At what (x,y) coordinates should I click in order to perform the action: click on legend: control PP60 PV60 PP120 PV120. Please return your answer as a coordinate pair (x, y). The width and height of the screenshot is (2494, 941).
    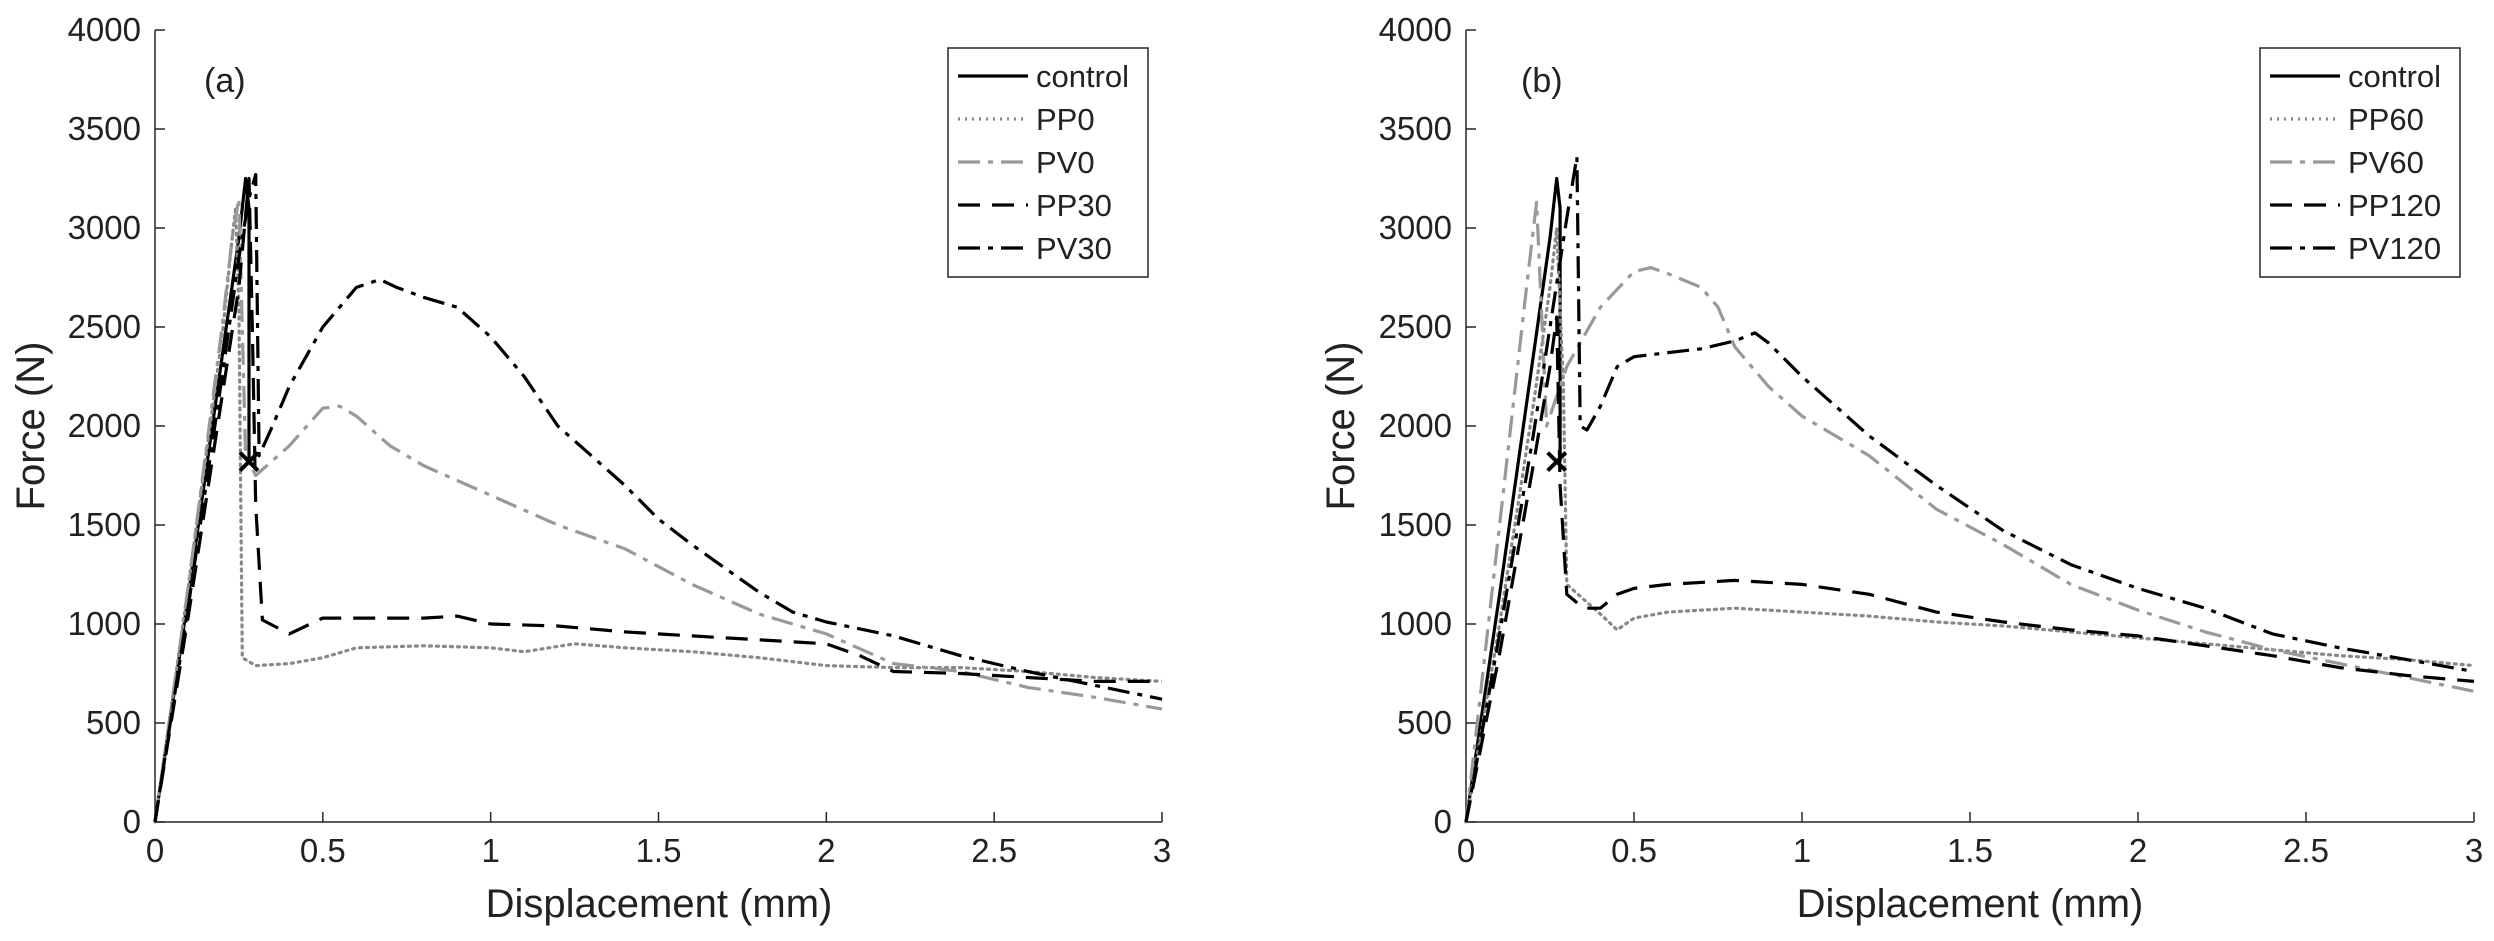
    Looking at the image, I should click on (2360, 162).